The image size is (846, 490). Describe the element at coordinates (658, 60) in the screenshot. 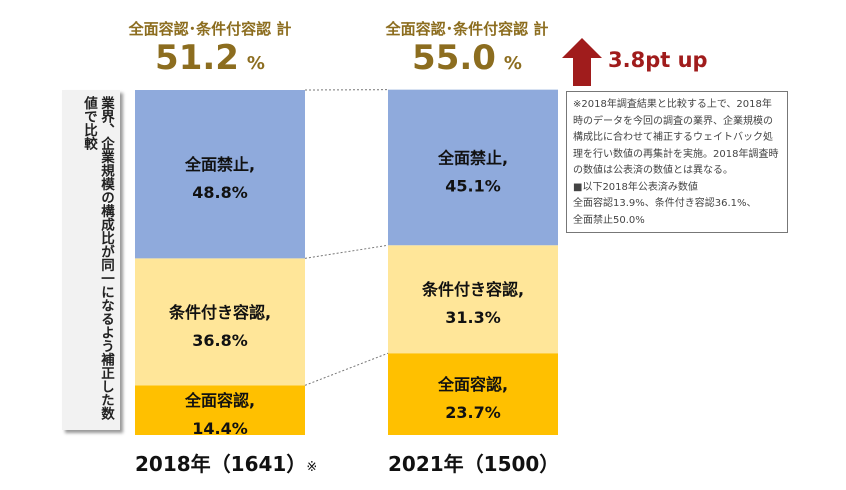

I see `change-label: 3.8pt up` at that location.